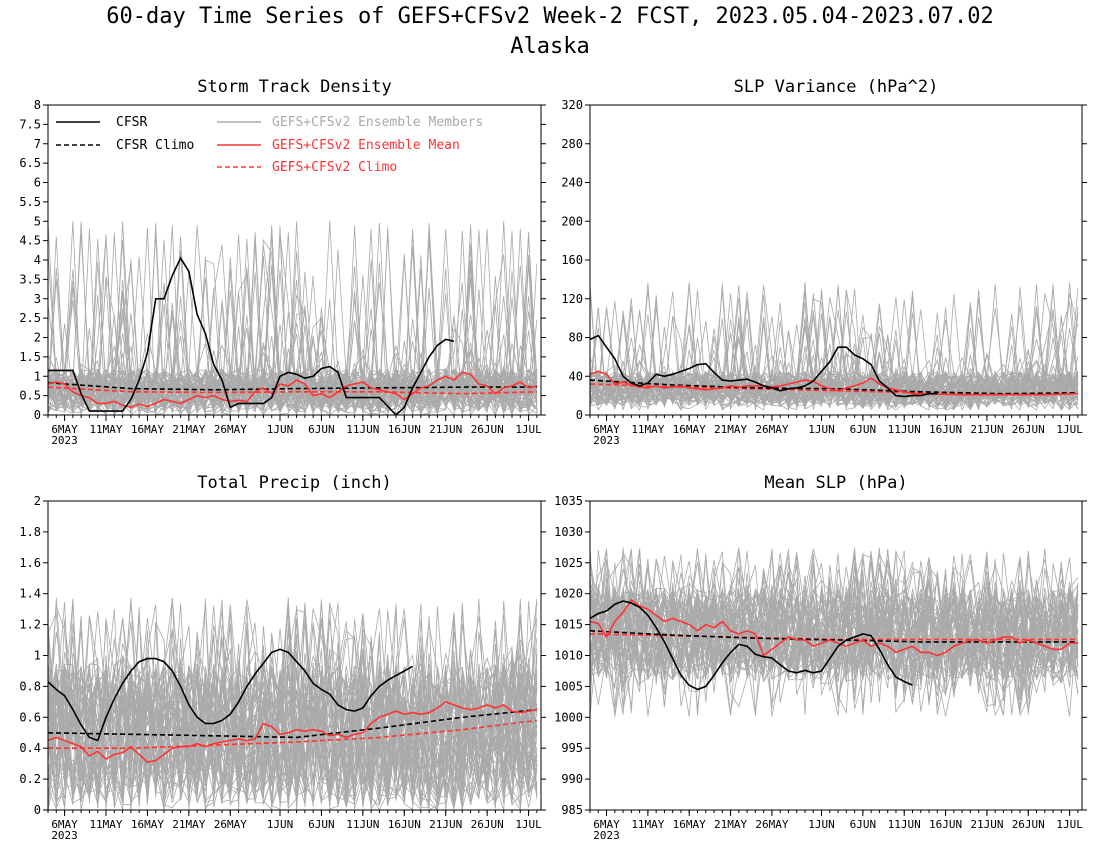 The width and height of the screenshot is (1100, 850). What do you see at coordinates (576, 376) in the screenshot?
I see `y-tick-label: 40` at bounding box center [576, 376].